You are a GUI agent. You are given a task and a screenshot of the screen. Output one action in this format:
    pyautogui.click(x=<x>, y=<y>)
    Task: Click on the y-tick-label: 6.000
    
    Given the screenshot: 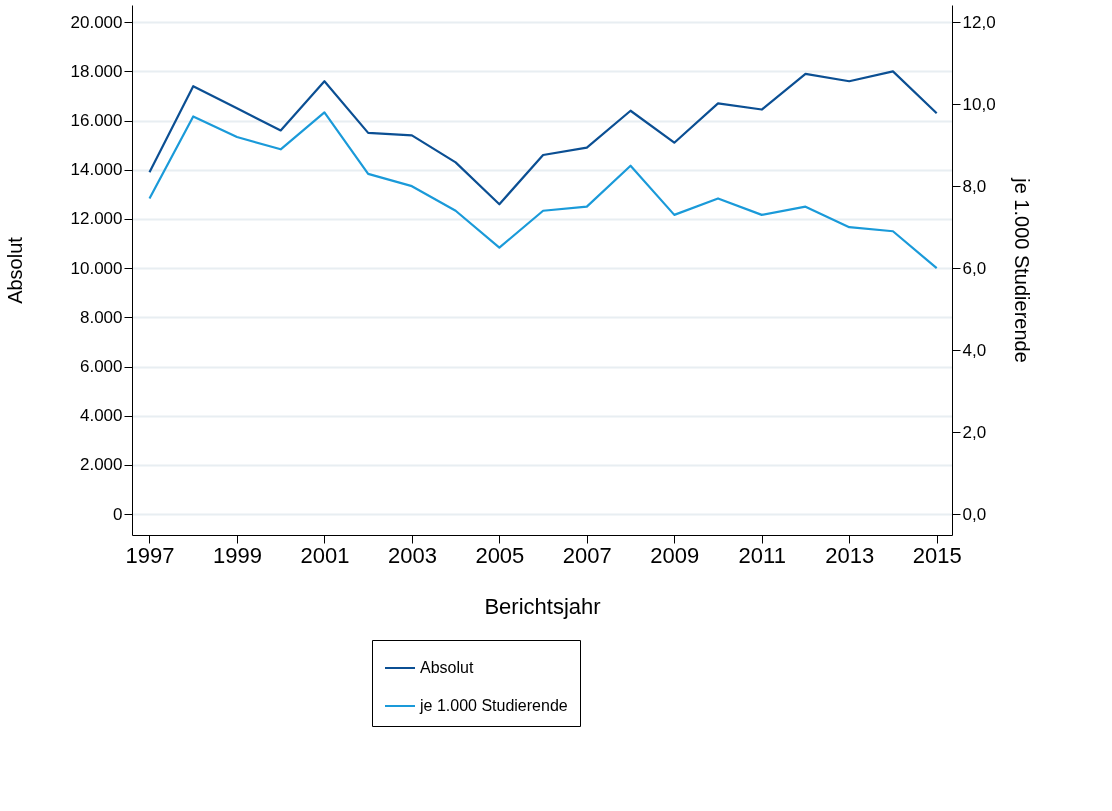 What is the action you would take?
    pyautogui.click(x=101, y=367)
    